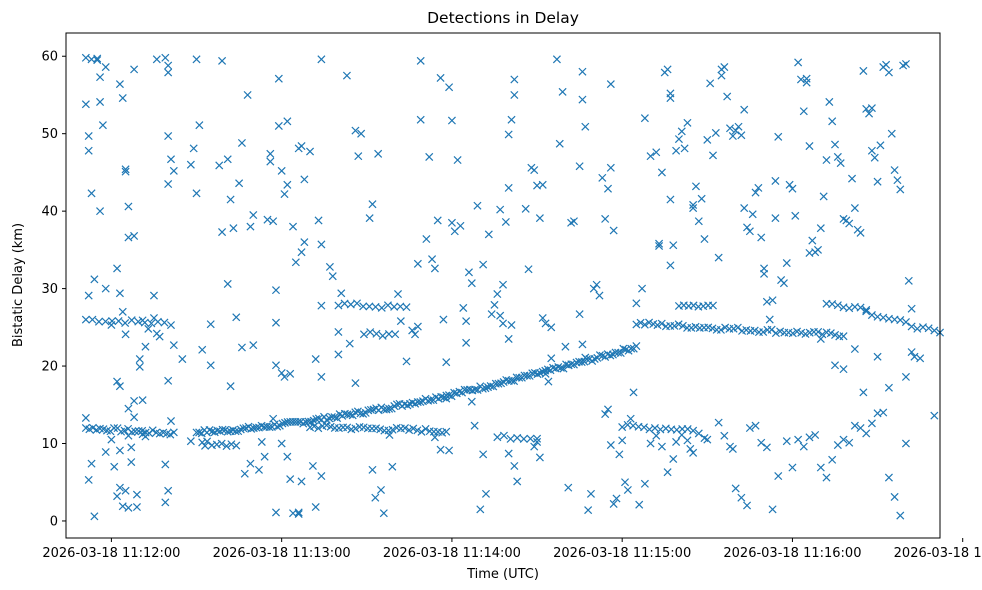 This screenshot has height=590, width=982. I want to click on x-tick-label: 2026-03-18 11:12:00, so click(111, 553).